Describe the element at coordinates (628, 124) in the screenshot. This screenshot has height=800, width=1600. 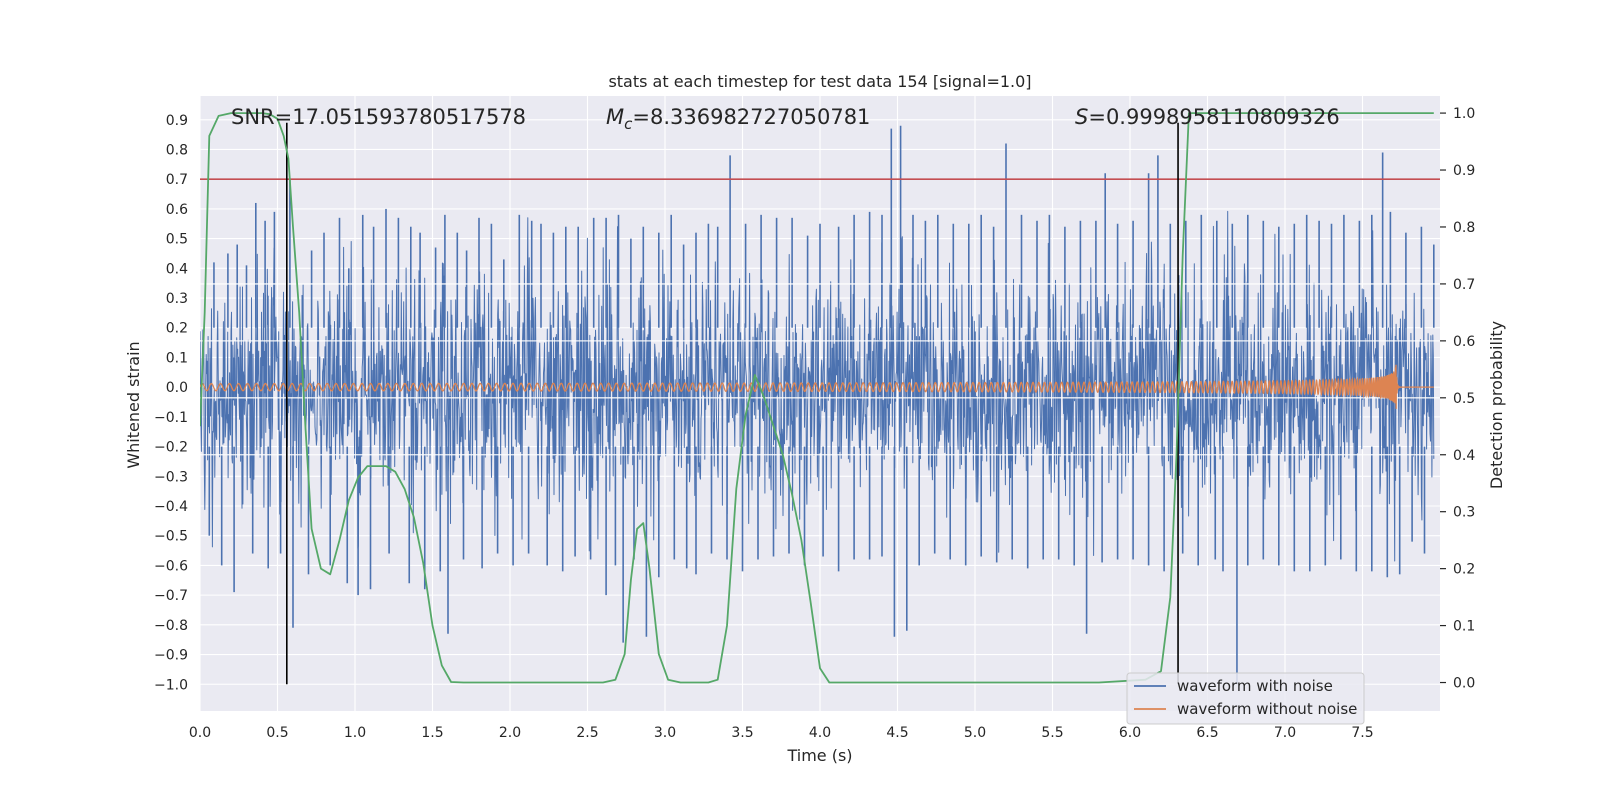
I see `chirp-mass-subscript: c` at that location.